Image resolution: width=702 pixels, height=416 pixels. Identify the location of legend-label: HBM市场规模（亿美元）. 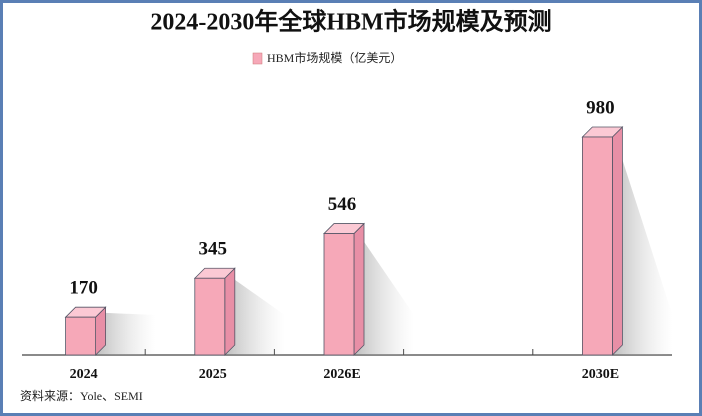
(334, 57).